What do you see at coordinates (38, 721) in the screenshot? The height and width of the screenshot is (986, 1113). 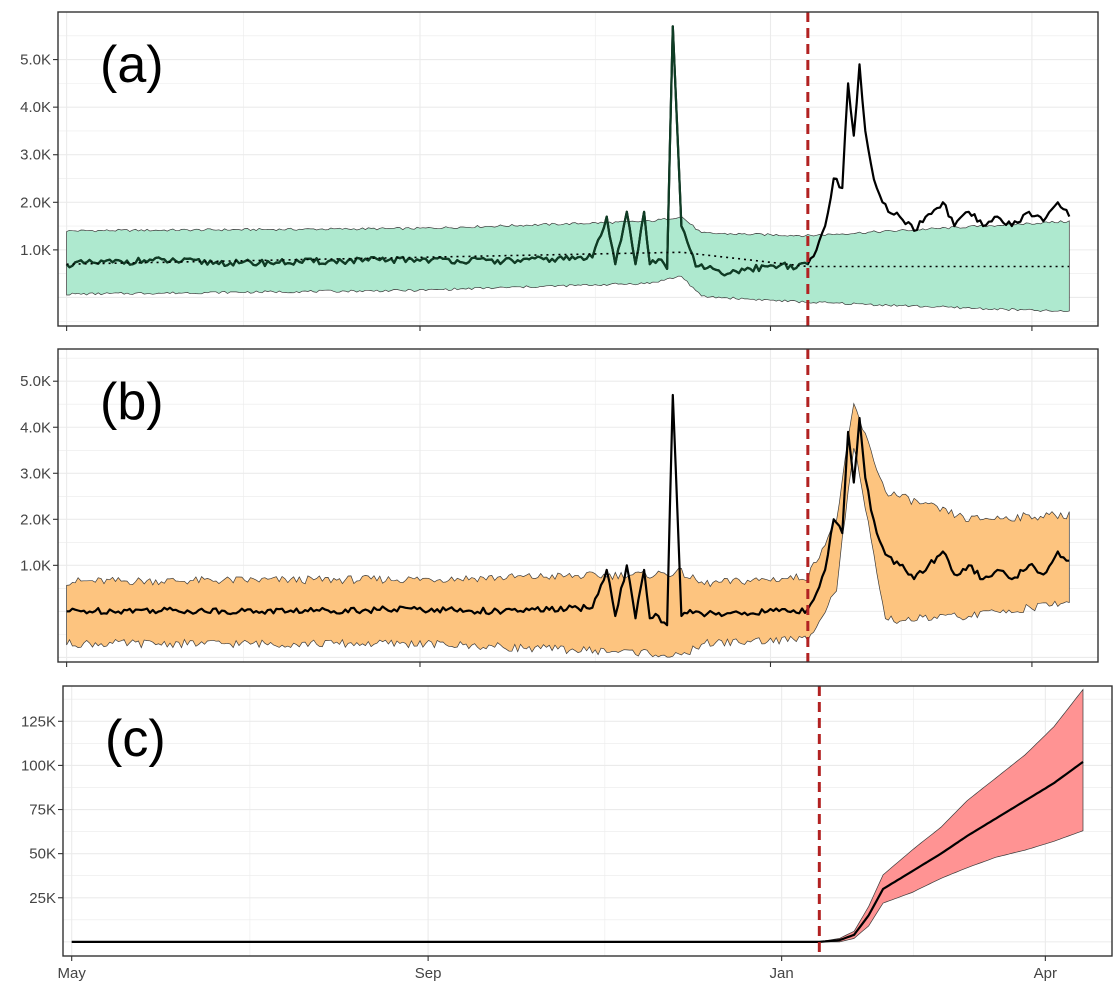 I see `y-tick-label: 125K` at bounding box center [38, 721].